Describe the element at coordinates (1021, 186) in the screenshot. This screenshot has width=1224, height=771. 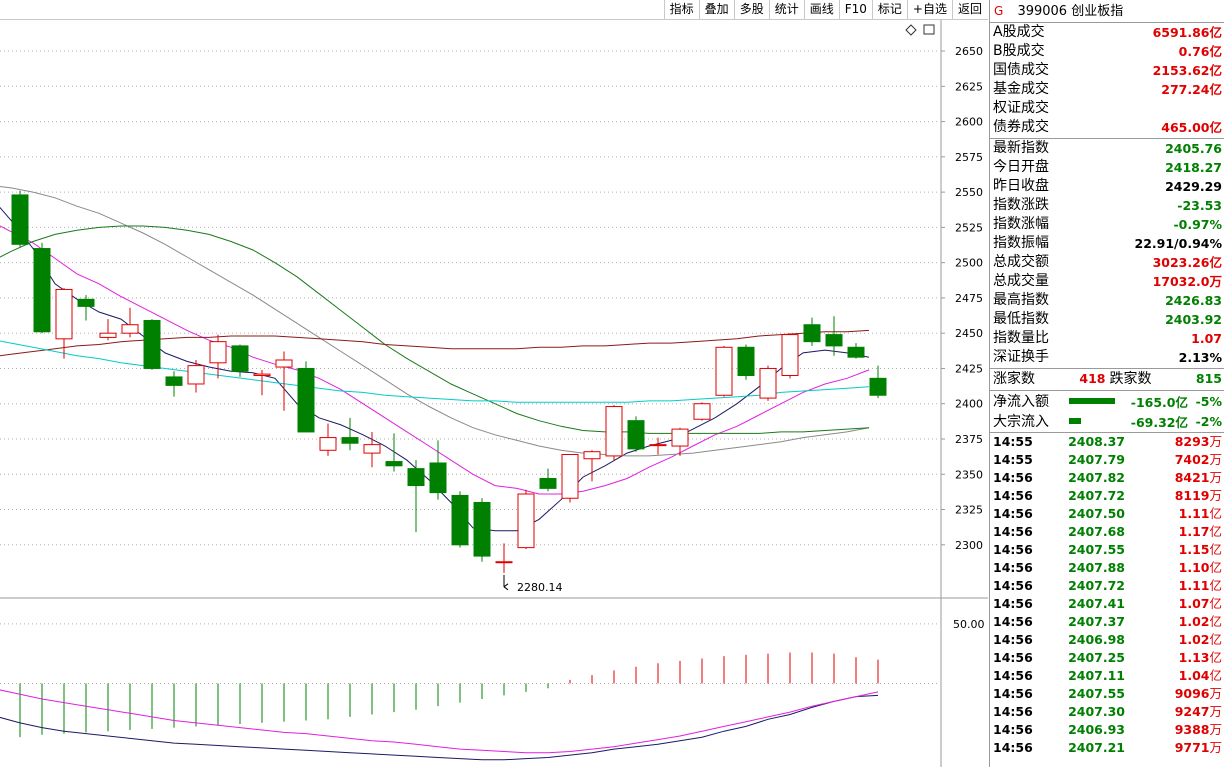
I see `stat-row-label: 昨日收盘` at that location.